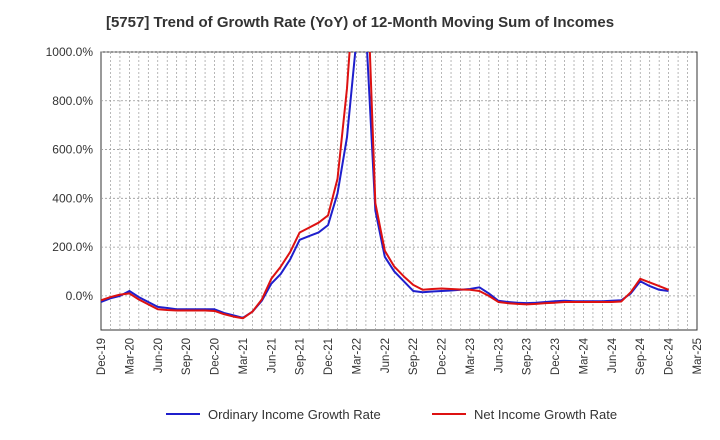 This screenshot has width=720, height=440. I want to click on x-tick-label: Mar-20, so click(130, 356).